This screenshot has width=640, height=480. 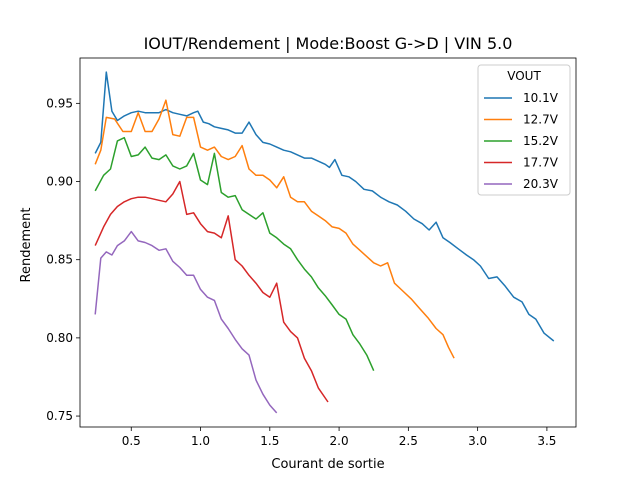 I want to click on legend-label-1: 12.7V, so click(x=541, y=120).